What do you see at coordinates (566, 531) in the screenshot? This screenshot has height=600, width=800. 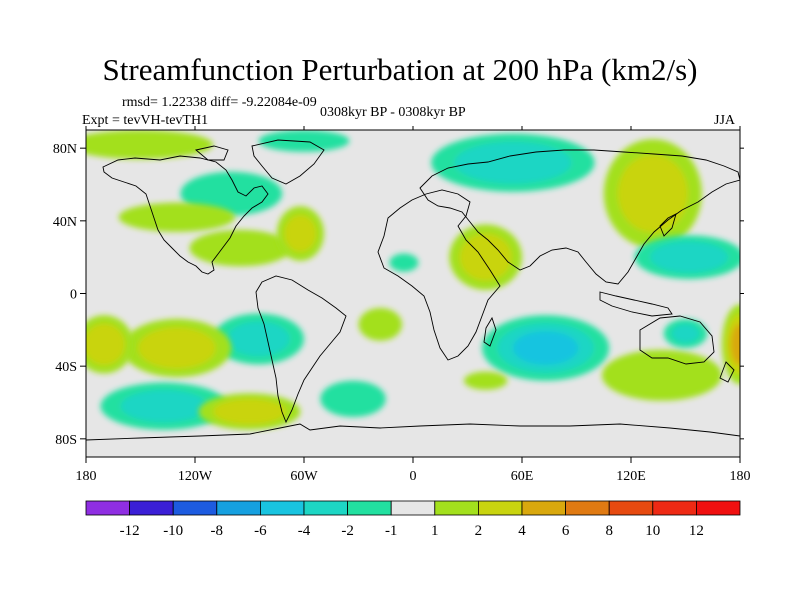 I see `colorbar-label: 6` at bounding box center [566, 531].